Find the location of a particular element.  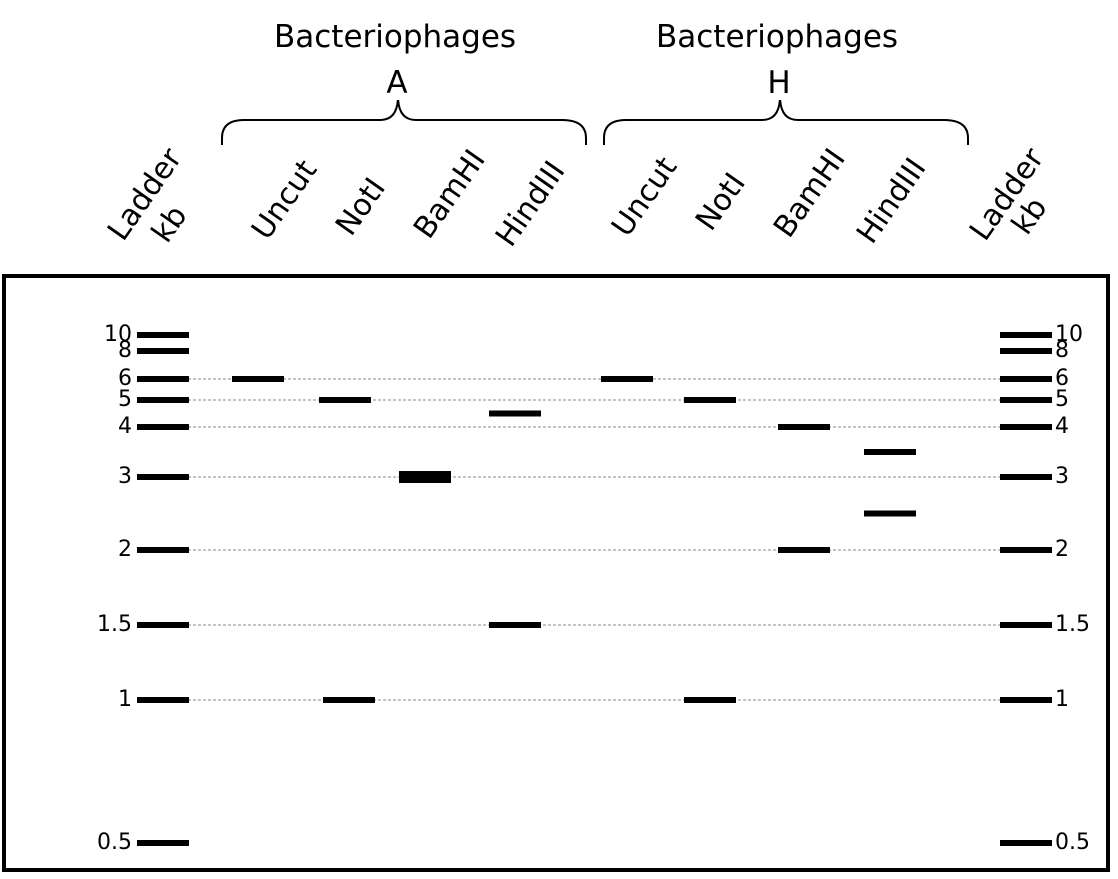

group-a-title: Bacteriophages is located at coordinates (395, 37).